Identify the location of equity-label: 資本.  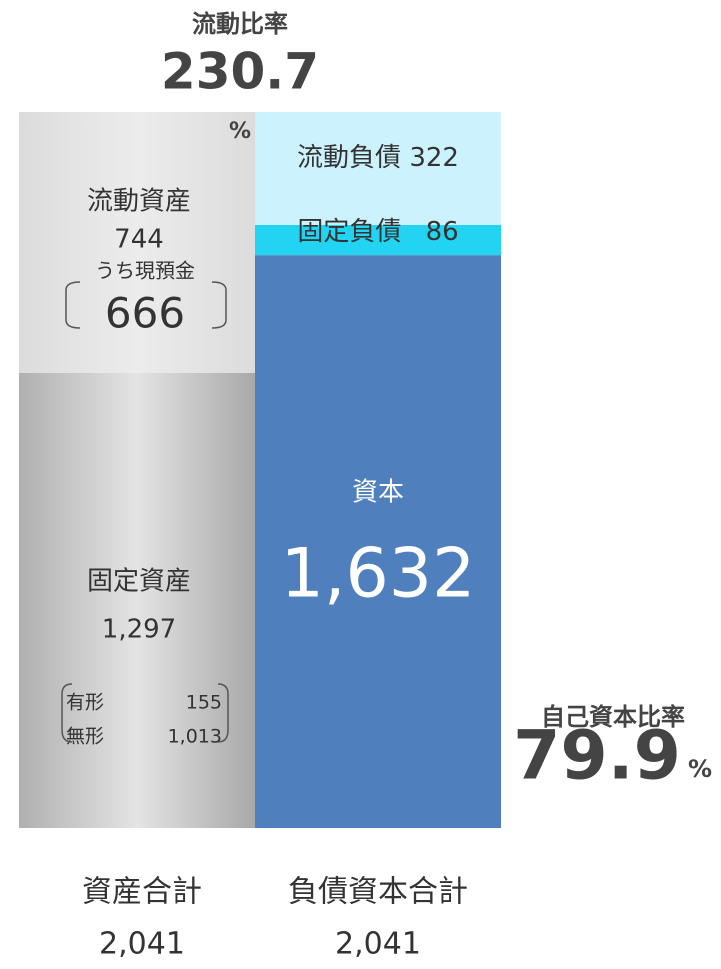
(378, 493).